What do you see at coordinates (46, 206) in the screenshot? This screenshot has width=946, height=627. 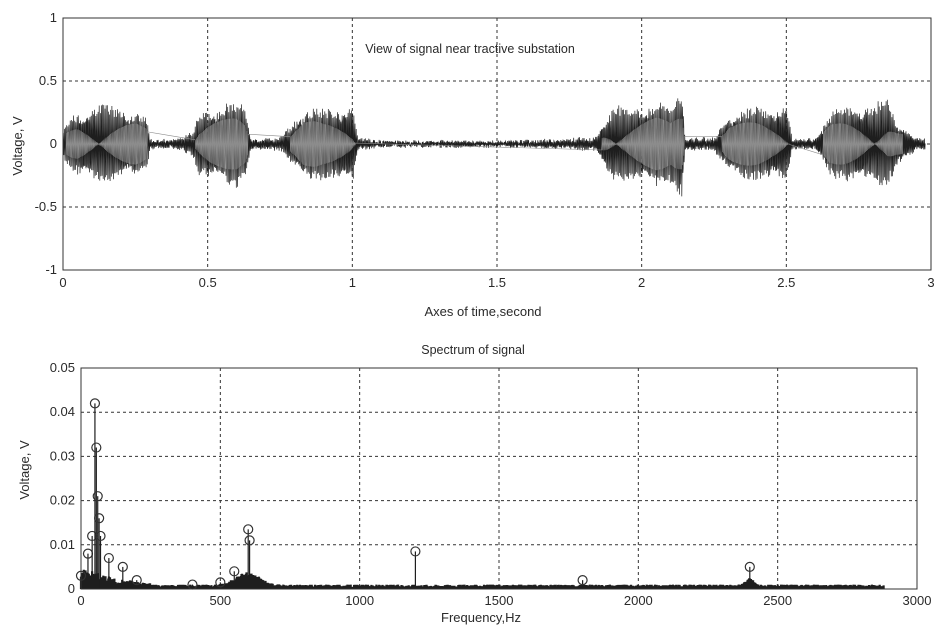 I see `time-y-tick-label: -0.5` at bounding box center [46, 206].